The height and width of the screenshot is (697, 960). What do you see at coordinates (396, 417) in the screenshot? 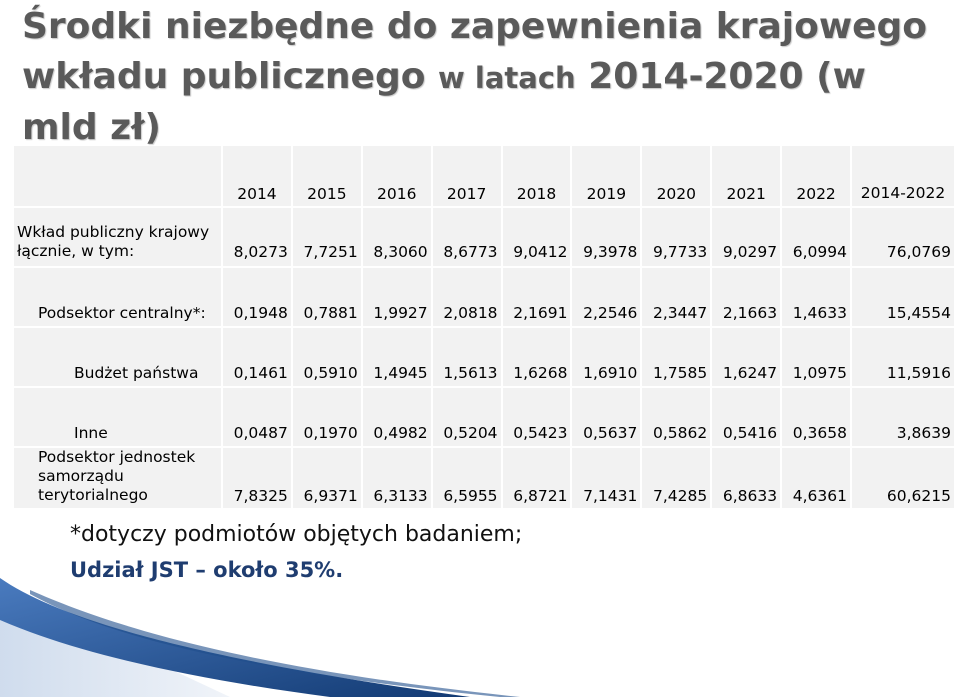
I see `table-cell: 0,4982` at bounding box center [396, 417].